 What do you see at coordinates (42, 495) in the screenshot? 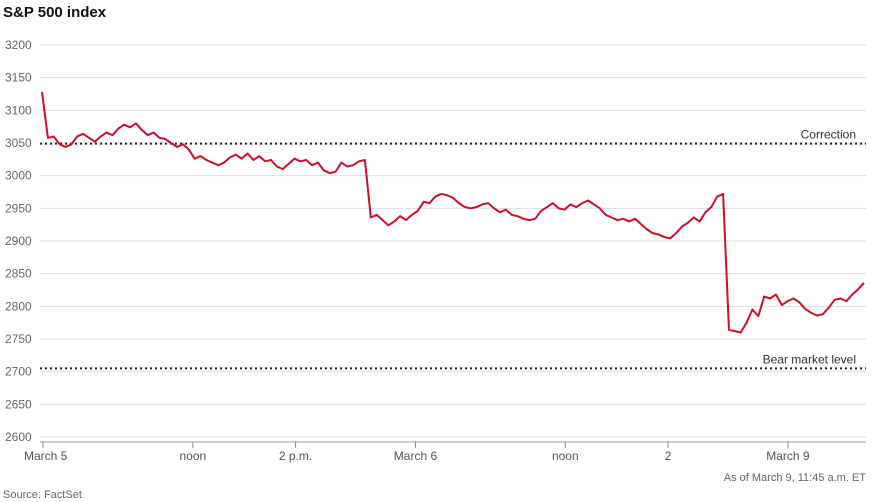
I see `source-note: Source: FactSet` at bounding box center [42, 495].